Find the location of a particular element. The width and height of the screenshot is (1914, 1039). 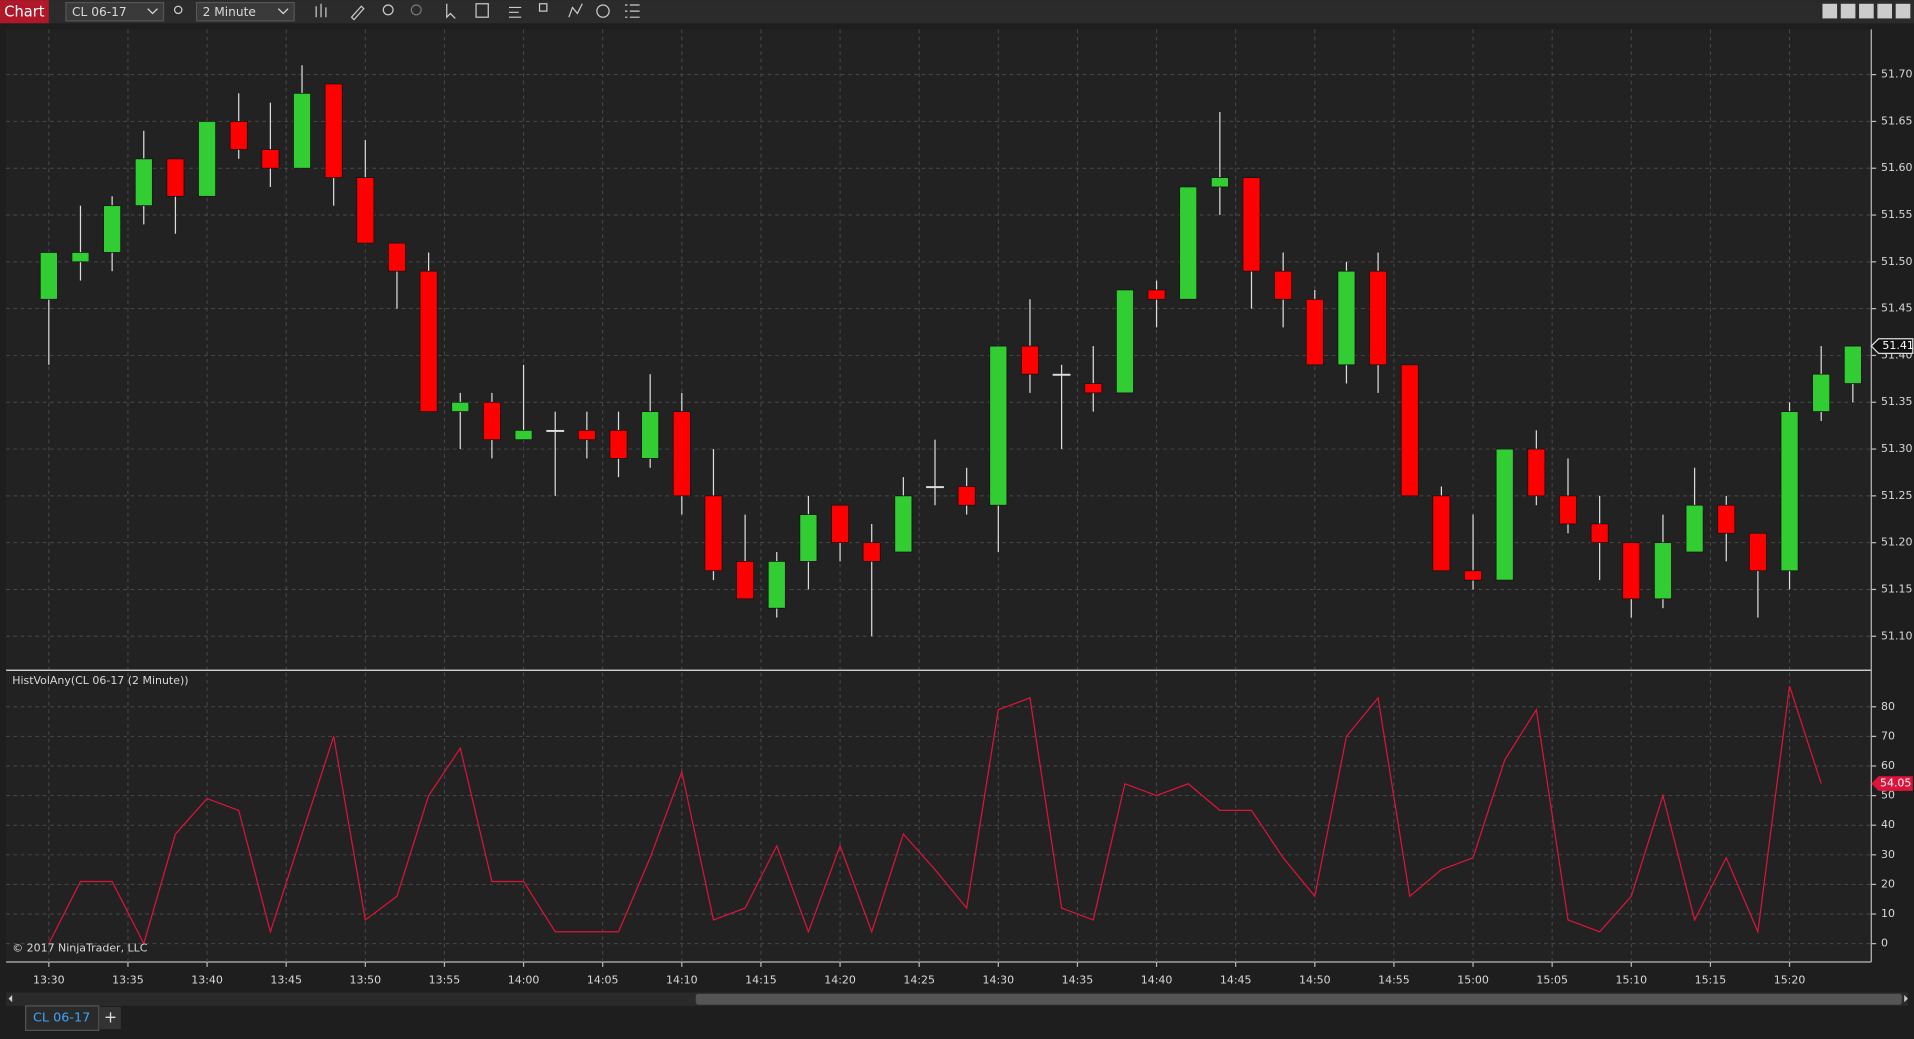

search-icon is located at coordinates (178, 10).